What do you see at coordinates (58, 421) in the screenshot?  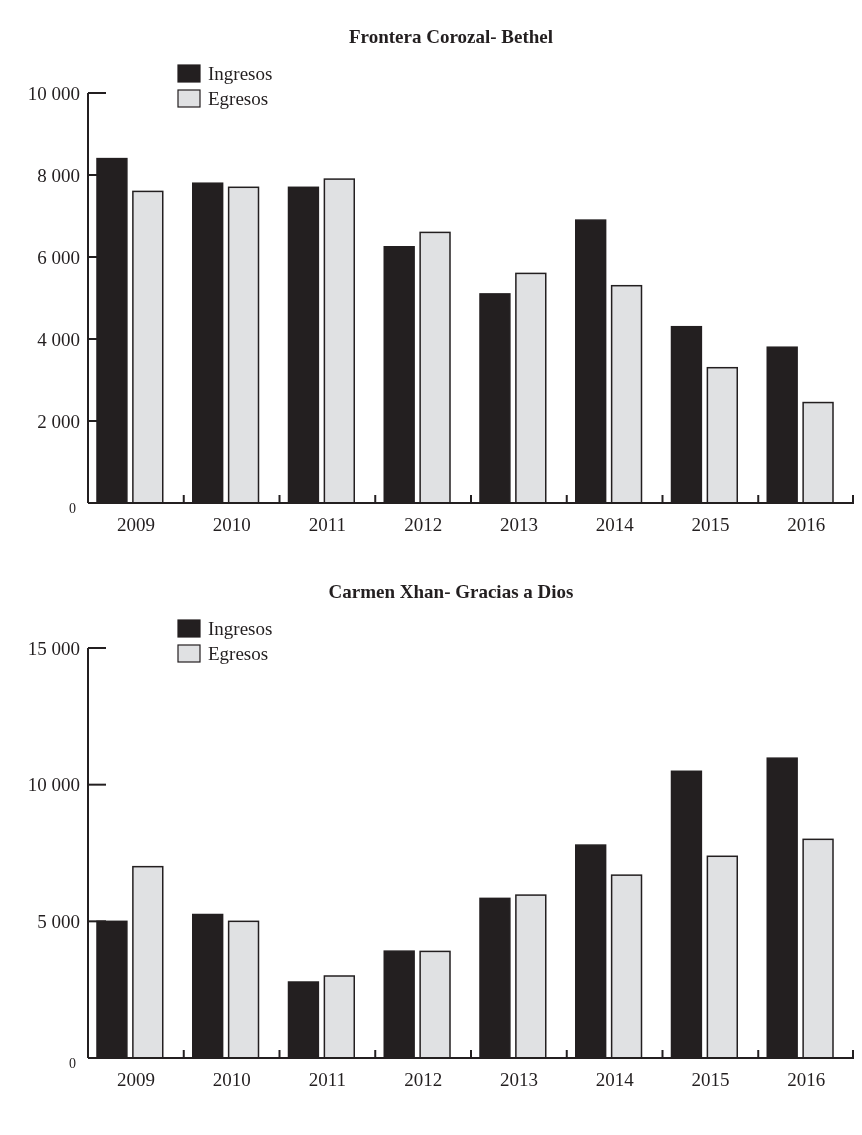 I see `y-tick-label: 2 000` at bounding box center [58, 421].